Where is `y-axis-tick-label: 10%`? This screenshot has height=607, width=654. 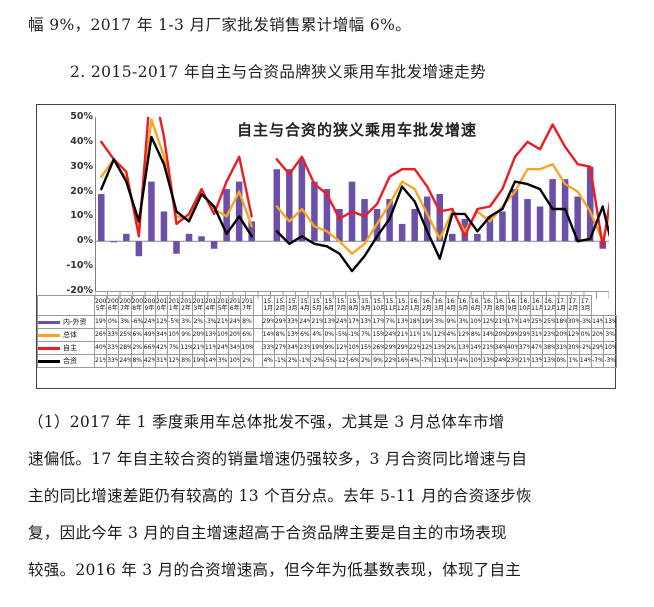 y-axis-tick-label: 10% is located at coordinates (81, 216).